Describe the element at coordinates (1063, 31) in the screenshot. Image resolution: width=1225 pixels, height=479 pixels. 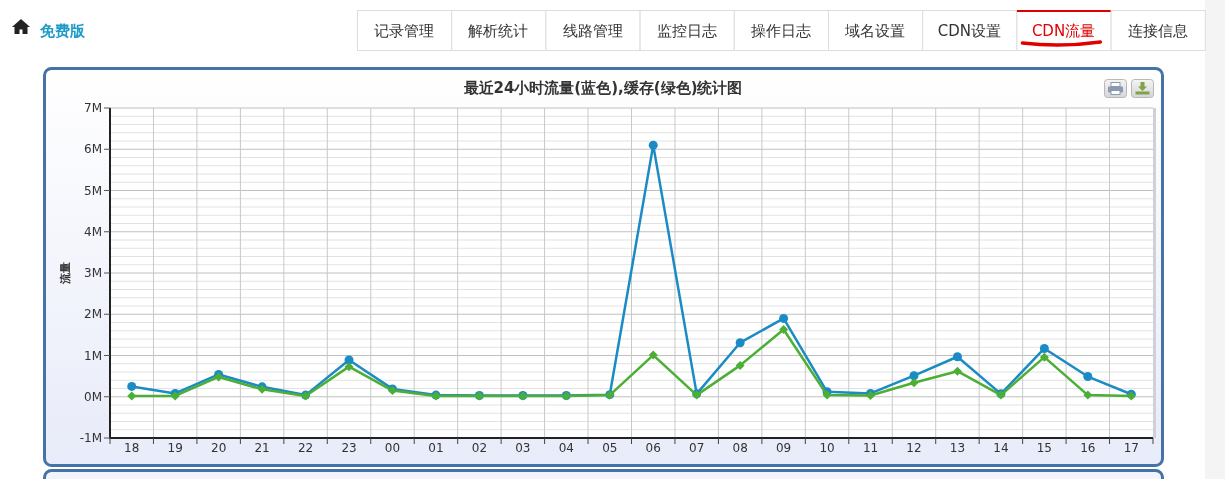
I see `text: CDN流量` at that location.